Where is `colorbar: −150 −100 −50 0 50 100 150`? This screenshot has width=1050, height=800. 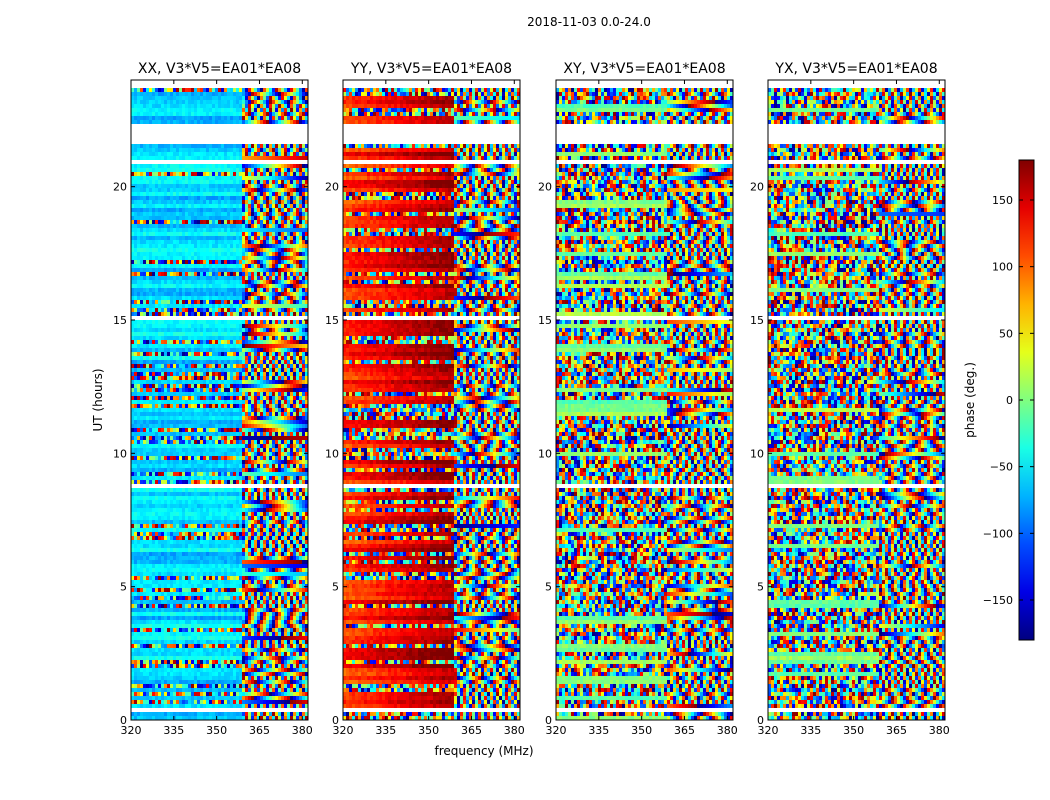
colorbar: −150 −100 −50 0 50 100 150 is located at coordinates (1009, 400).